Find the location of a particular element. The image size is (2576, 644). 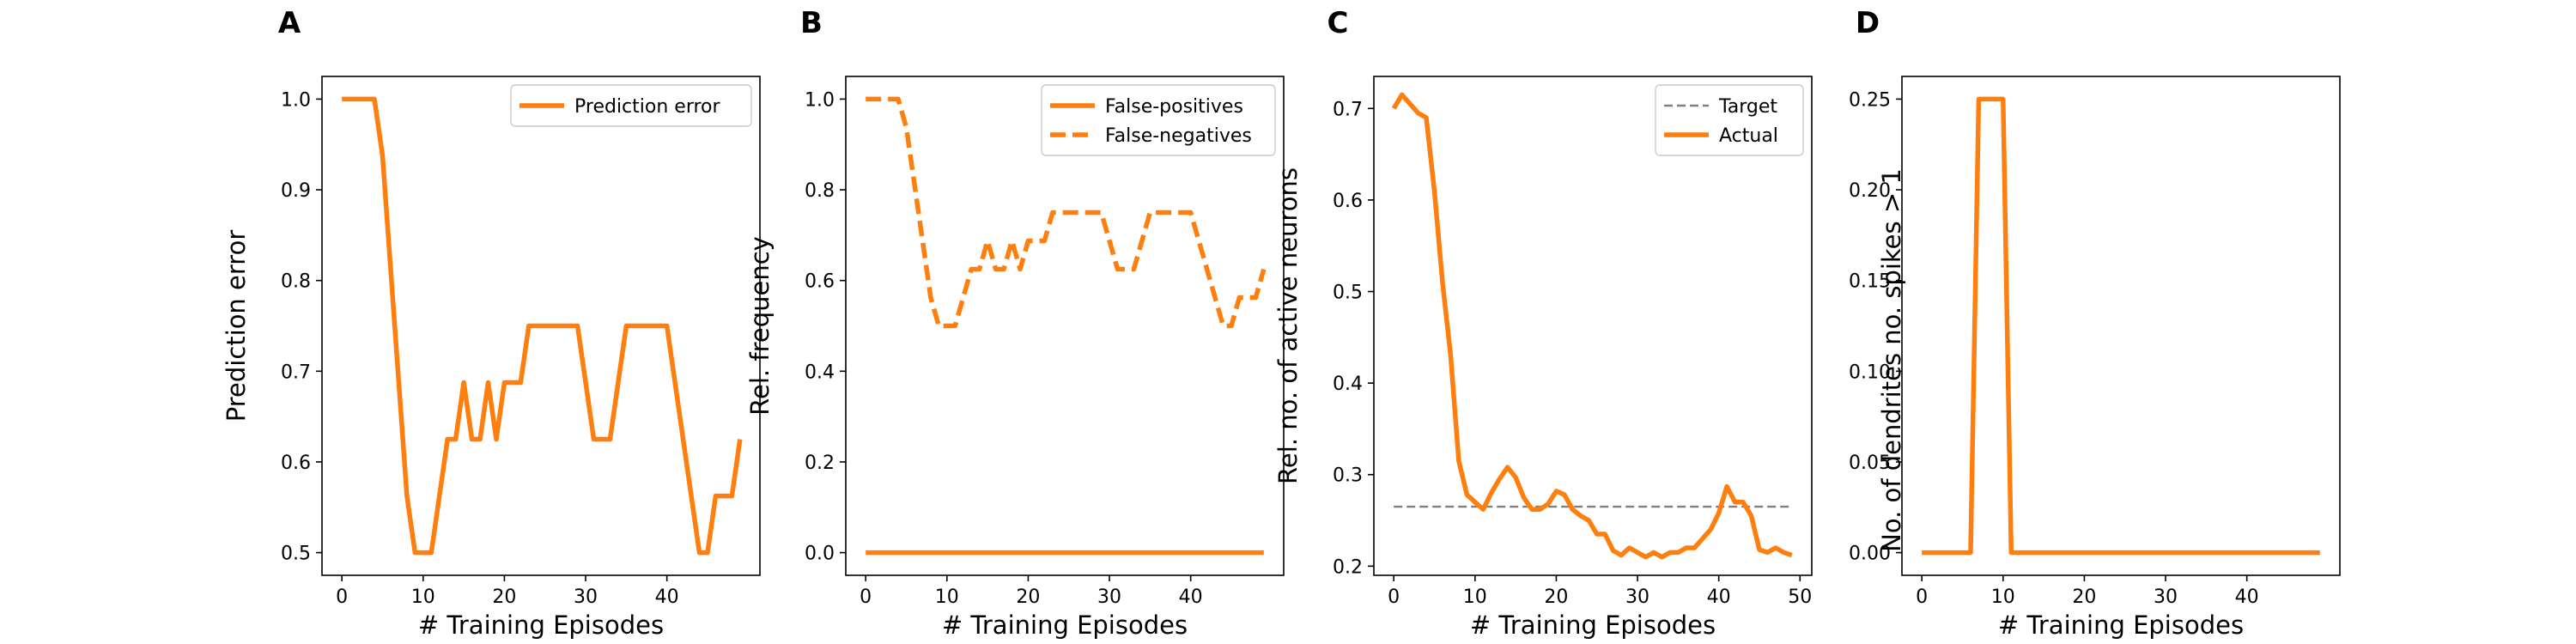

y-tick-label: 0.0 is located at coordinates (820, 554).